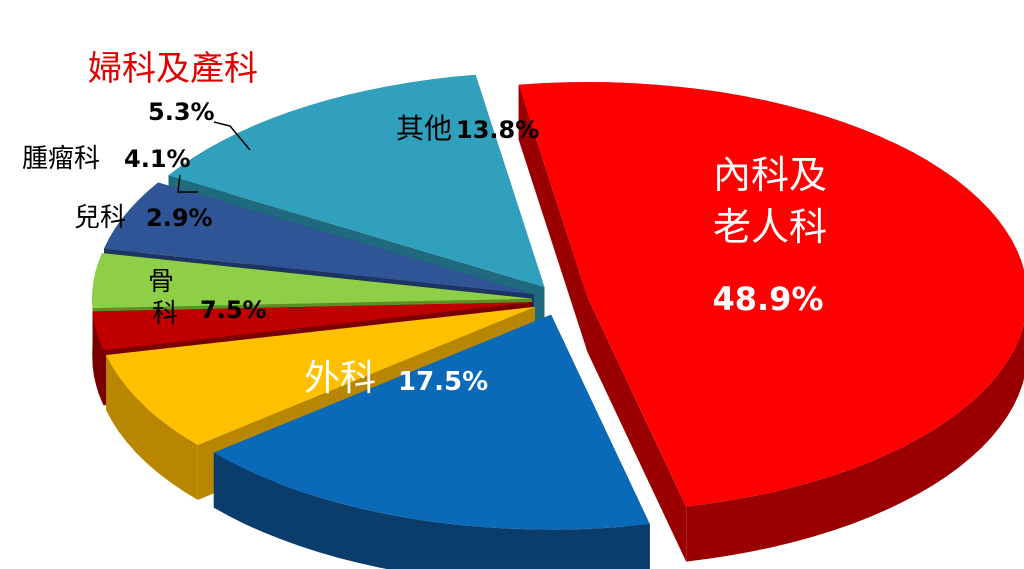 The width and height of the screenshot is (1024, 569). What do you see at coordinates (233, 310) in the screenshot?
I see `slice-value-ortho: 7.5%` at bounding box center [233, 310].